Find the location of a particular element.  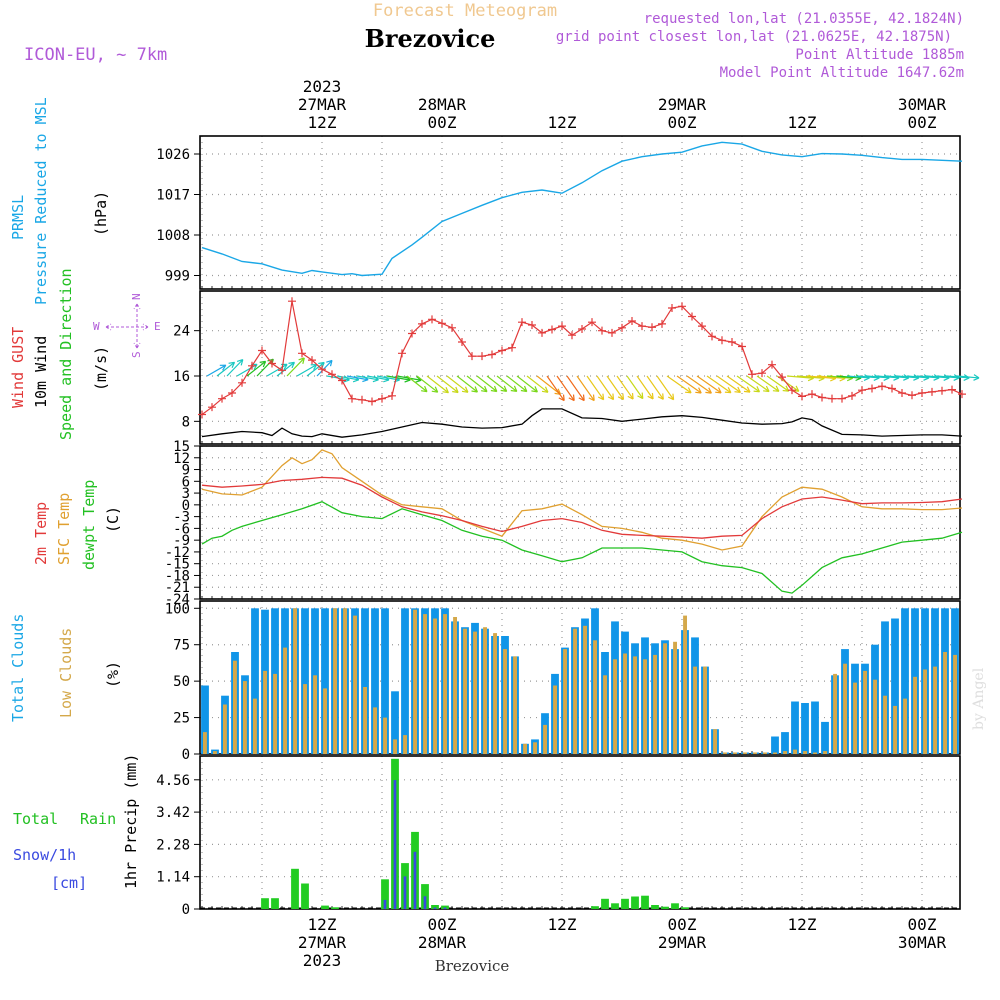

dewpt-label: dewpt Temp is located at coordinates (89, 525).